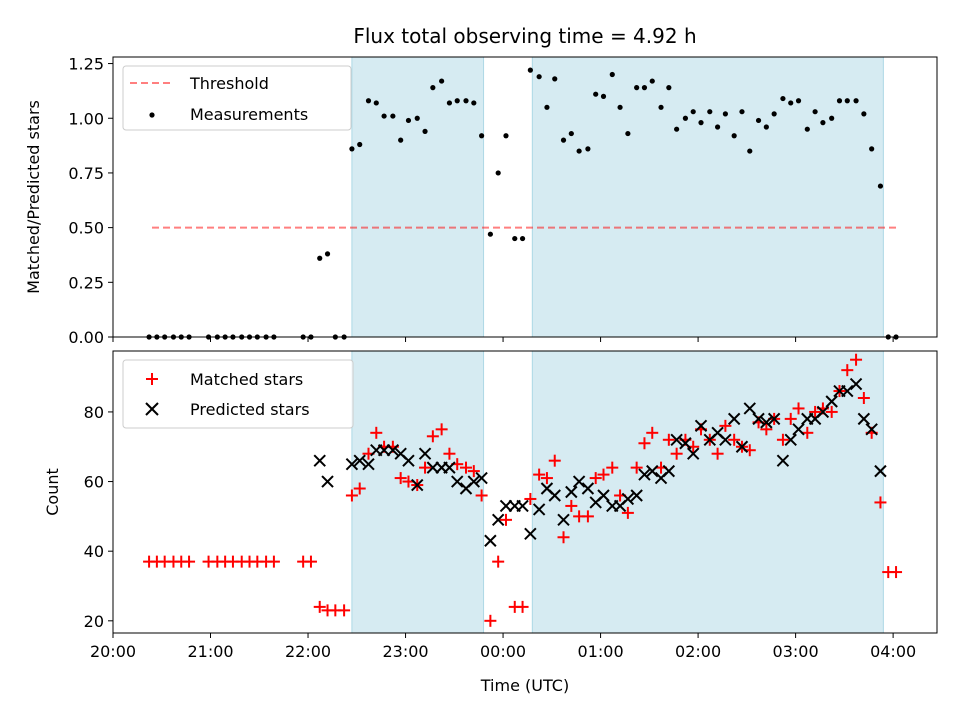 The image size is (960, 720). Describe the element at coordinates (237, 98) in the screenshot. I see `top-legend: Threshold Measurements` at that location.